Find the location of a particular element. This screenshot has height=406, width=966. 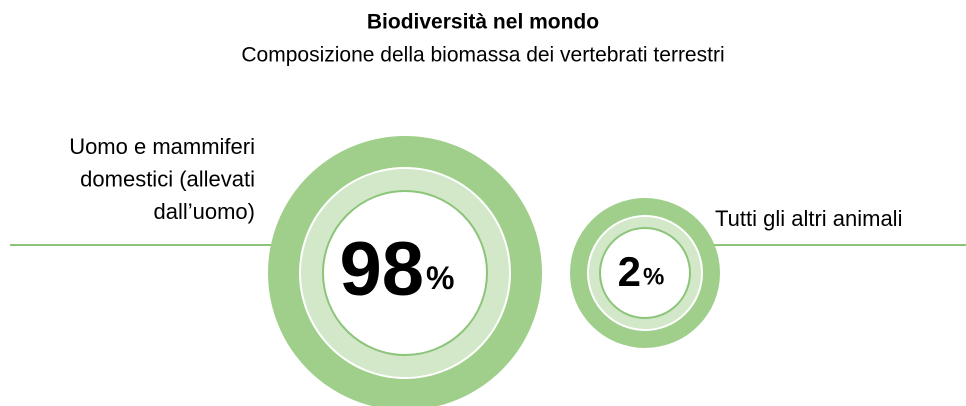

value-label: 98% is located at coordinates (397, 269).